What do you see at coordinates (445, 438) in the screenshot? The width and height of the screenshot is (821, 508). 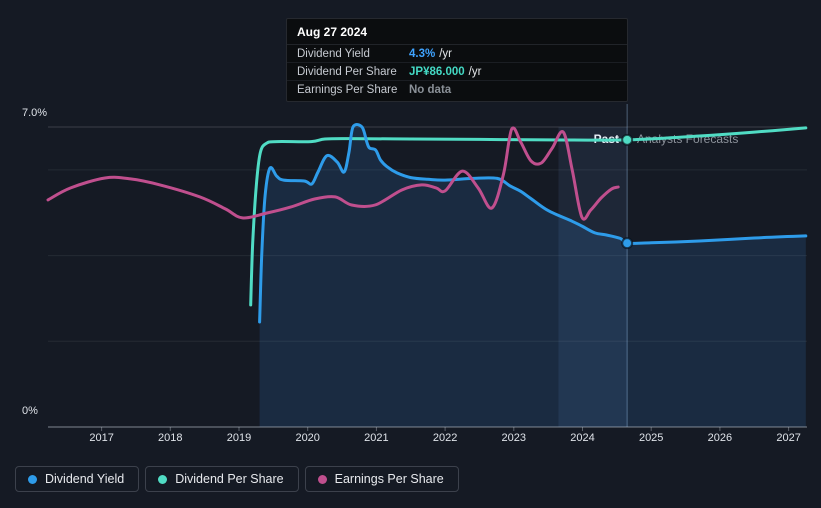 I see `x-axis-label-2022: 2022` at bounding box center [445, 438].